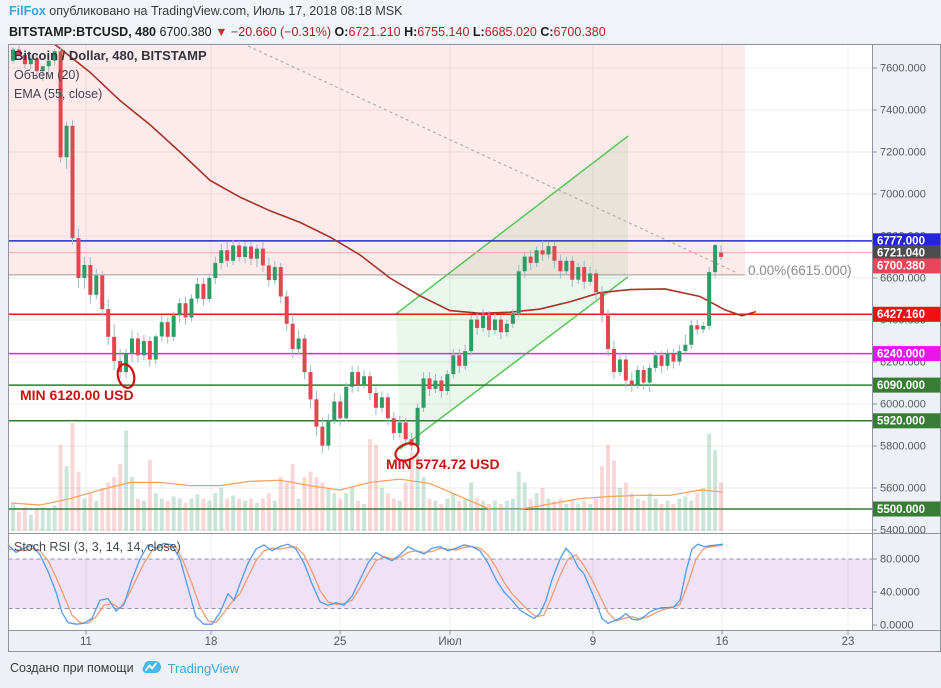  I want to click on volume-bars, so click(367, 477).